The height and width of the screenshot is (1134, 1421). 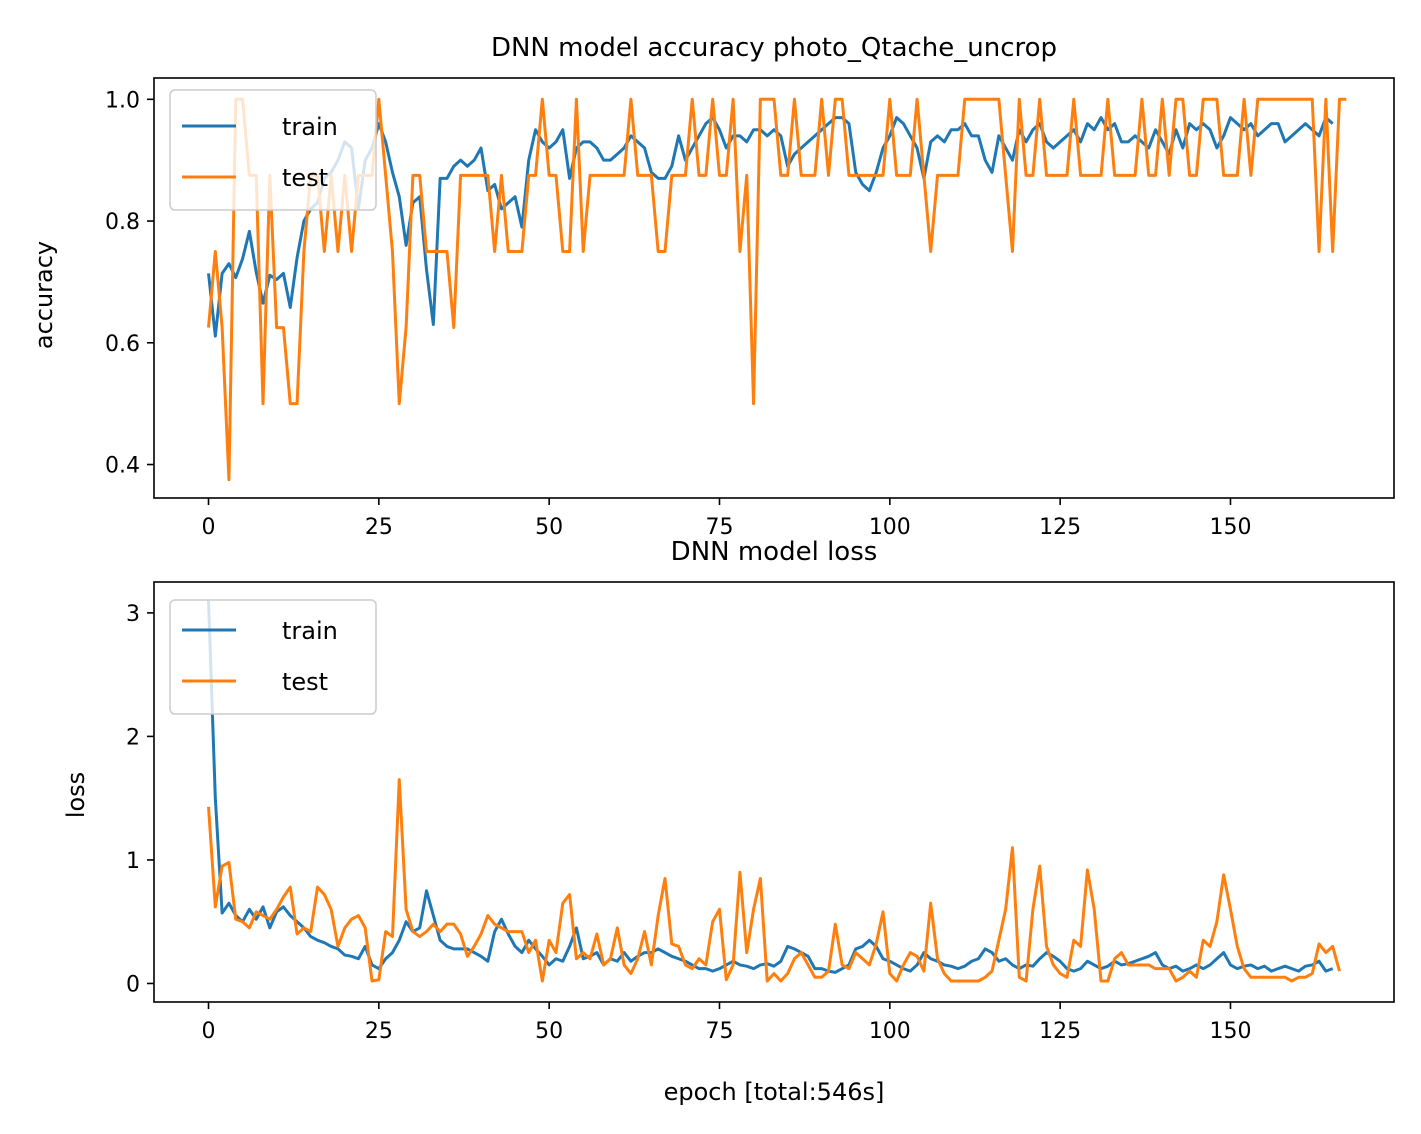 What do you see at coordinates (133, 984) in the screenshot?
I see `loss-y-tick-label: 0` at bounding box center [133, 984].